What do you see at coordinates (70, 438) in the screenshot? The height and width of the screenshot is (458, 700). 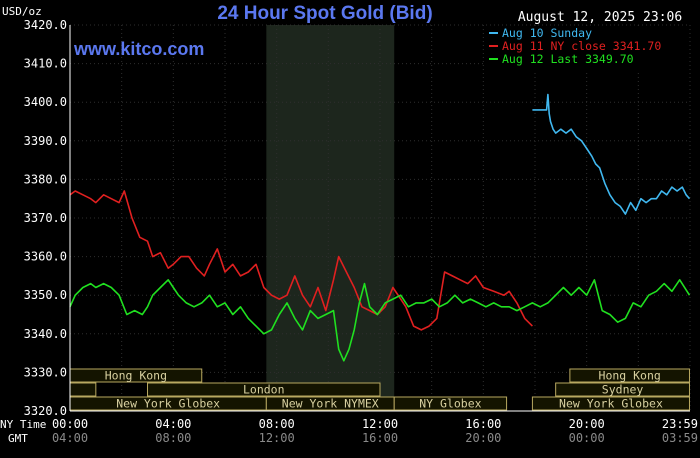 I see `x-tick-label-gmt: 04:00` at bounding box center [70, 438].